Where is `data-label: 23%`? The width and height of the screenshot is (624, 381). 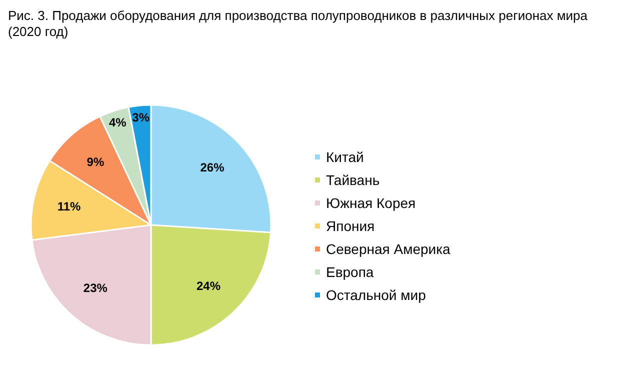
data-label: 23% is located at coordinates (95, 288).